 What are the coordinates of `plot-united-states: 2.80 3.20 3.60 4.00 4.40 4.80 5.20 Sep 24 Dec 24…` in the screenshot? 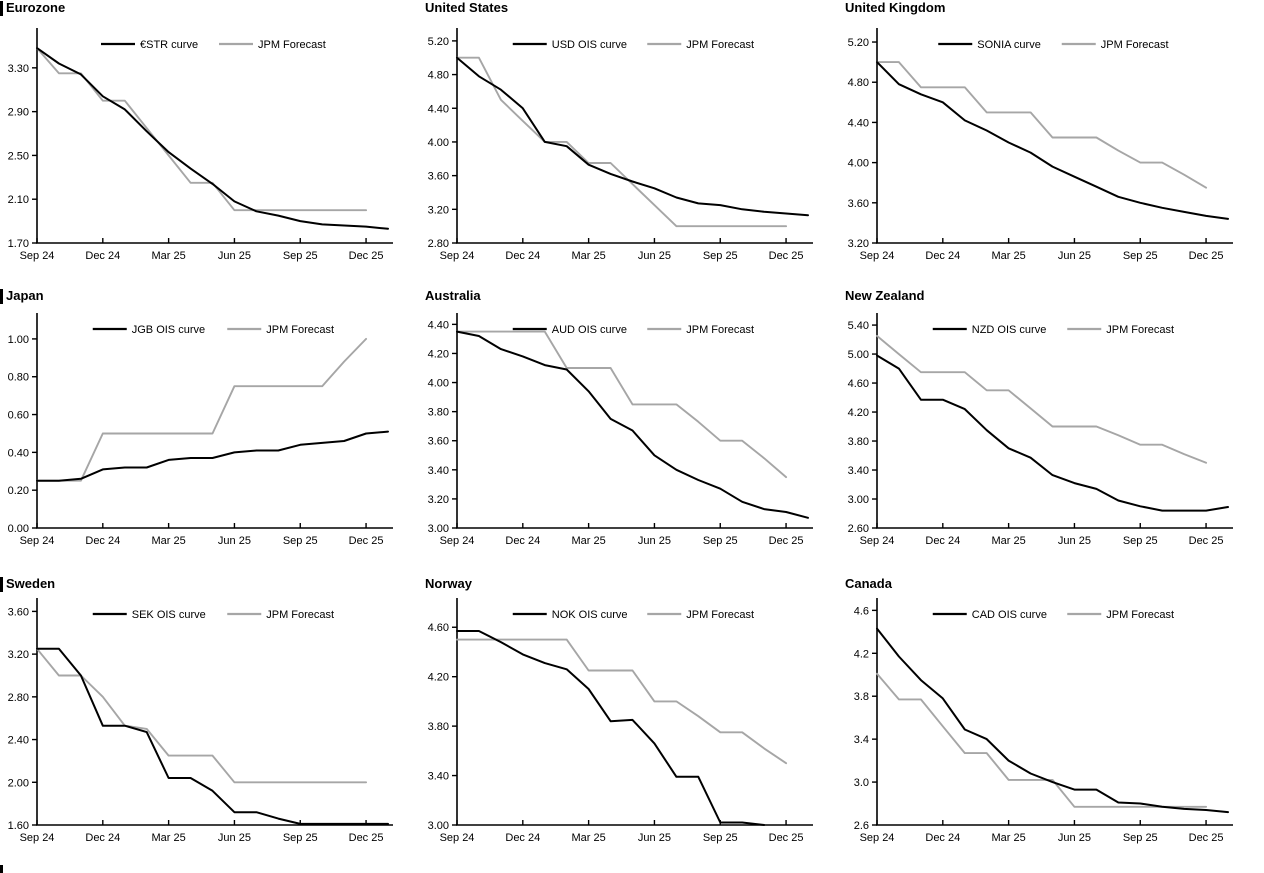 It's located at (620, 145).